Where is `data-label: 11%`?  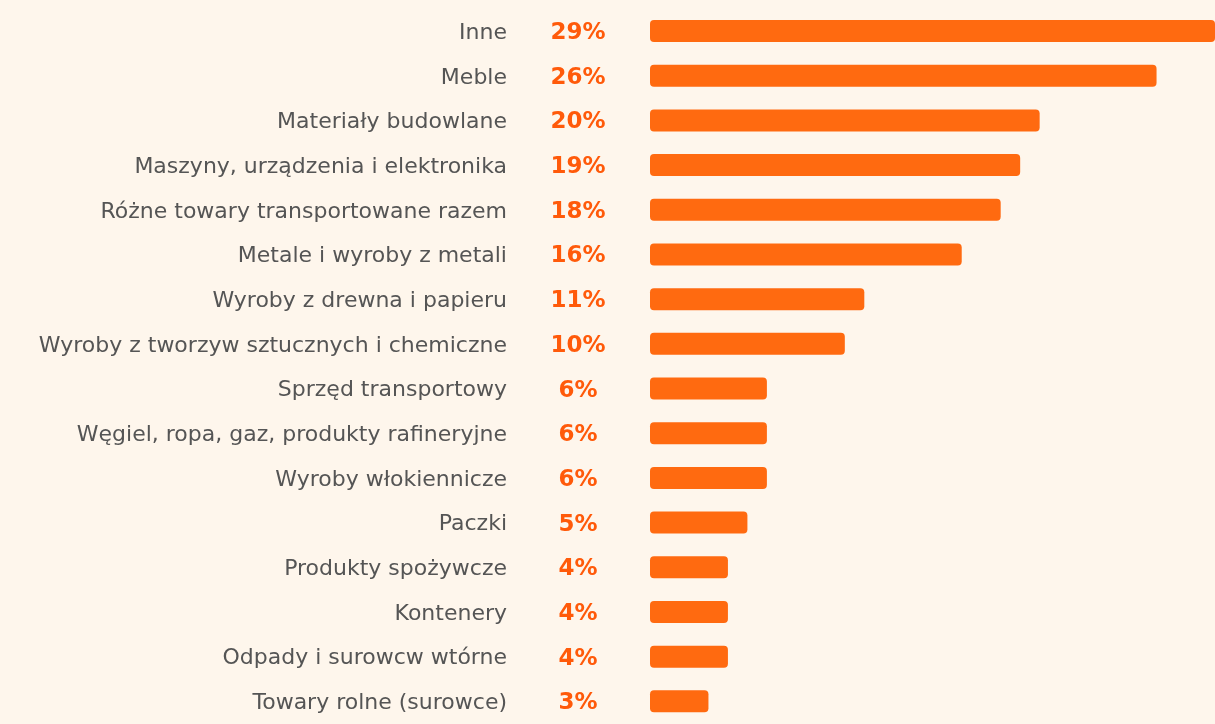
data-label: 11% is located at coordinates (578, 299).